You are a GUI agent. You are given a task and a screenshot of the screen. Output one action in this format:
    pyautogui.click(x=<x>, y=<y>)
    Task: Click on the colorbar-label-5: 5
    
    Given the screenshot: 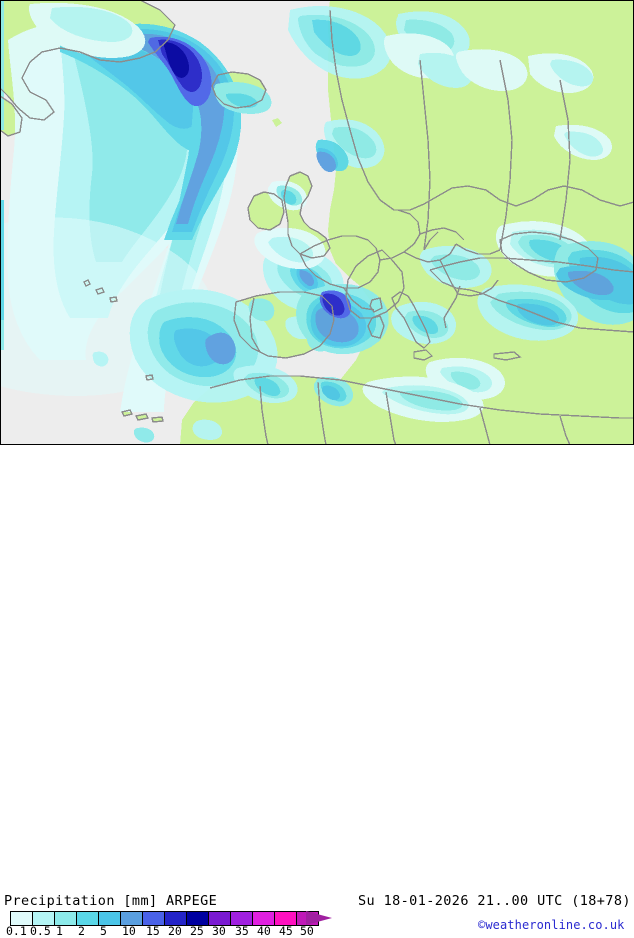 What is the action you would take?
    pyautogui.click(x=103, y=931)
    